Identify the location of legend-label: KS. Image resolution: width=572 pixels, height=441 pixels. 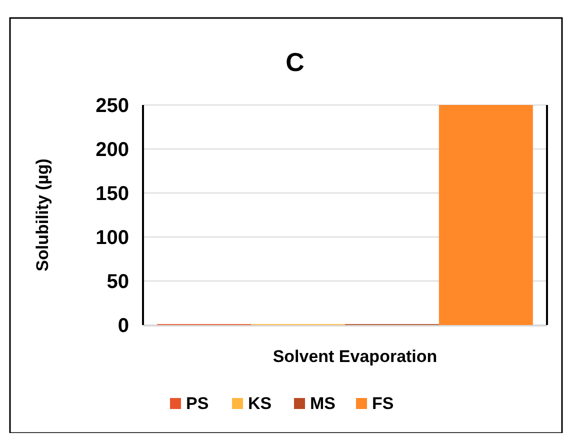
(260, 403).